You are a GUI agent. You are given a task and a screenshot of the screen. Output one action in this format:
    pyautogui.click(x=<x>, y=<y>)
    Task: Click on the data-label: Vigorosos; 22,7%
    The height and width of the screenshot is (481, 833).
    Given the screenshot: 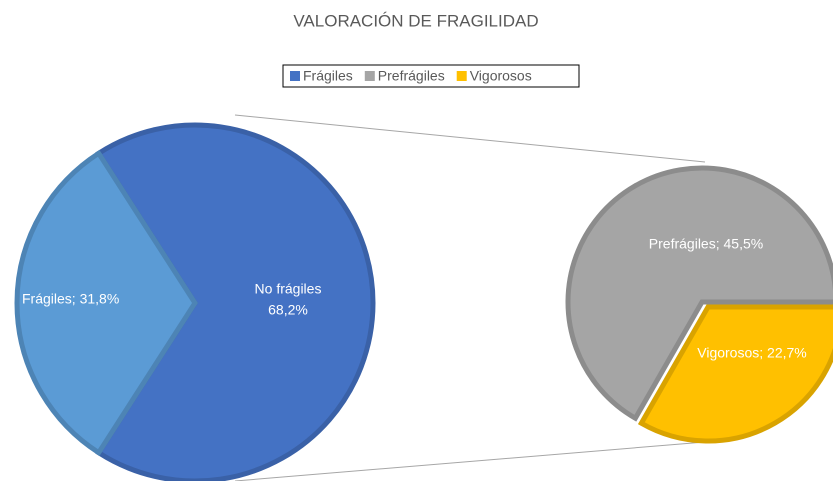 What is the action you would take?
    pyautogui.click(x=751, y=353)
    